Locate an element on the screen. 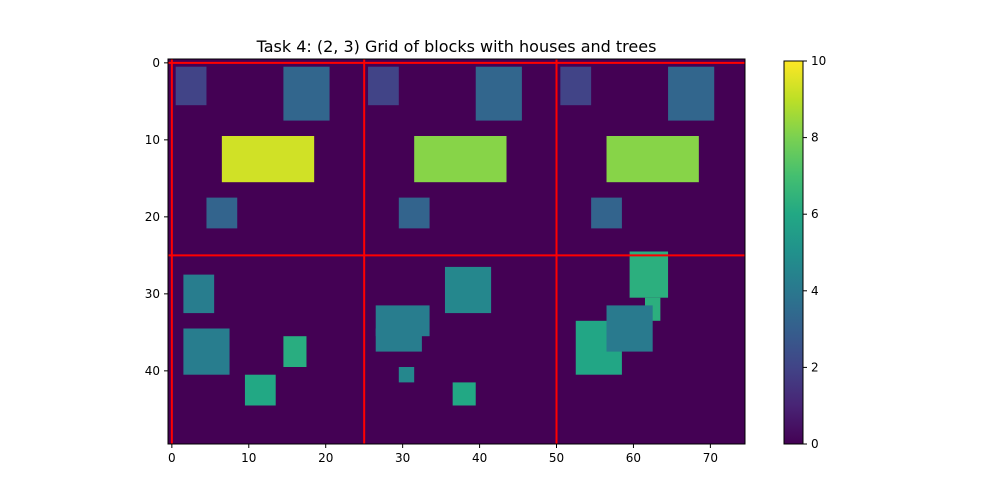 The width and height of the screenshot is (1000, 504). x-tick-label: 70 is located at coordinates (710, 458).